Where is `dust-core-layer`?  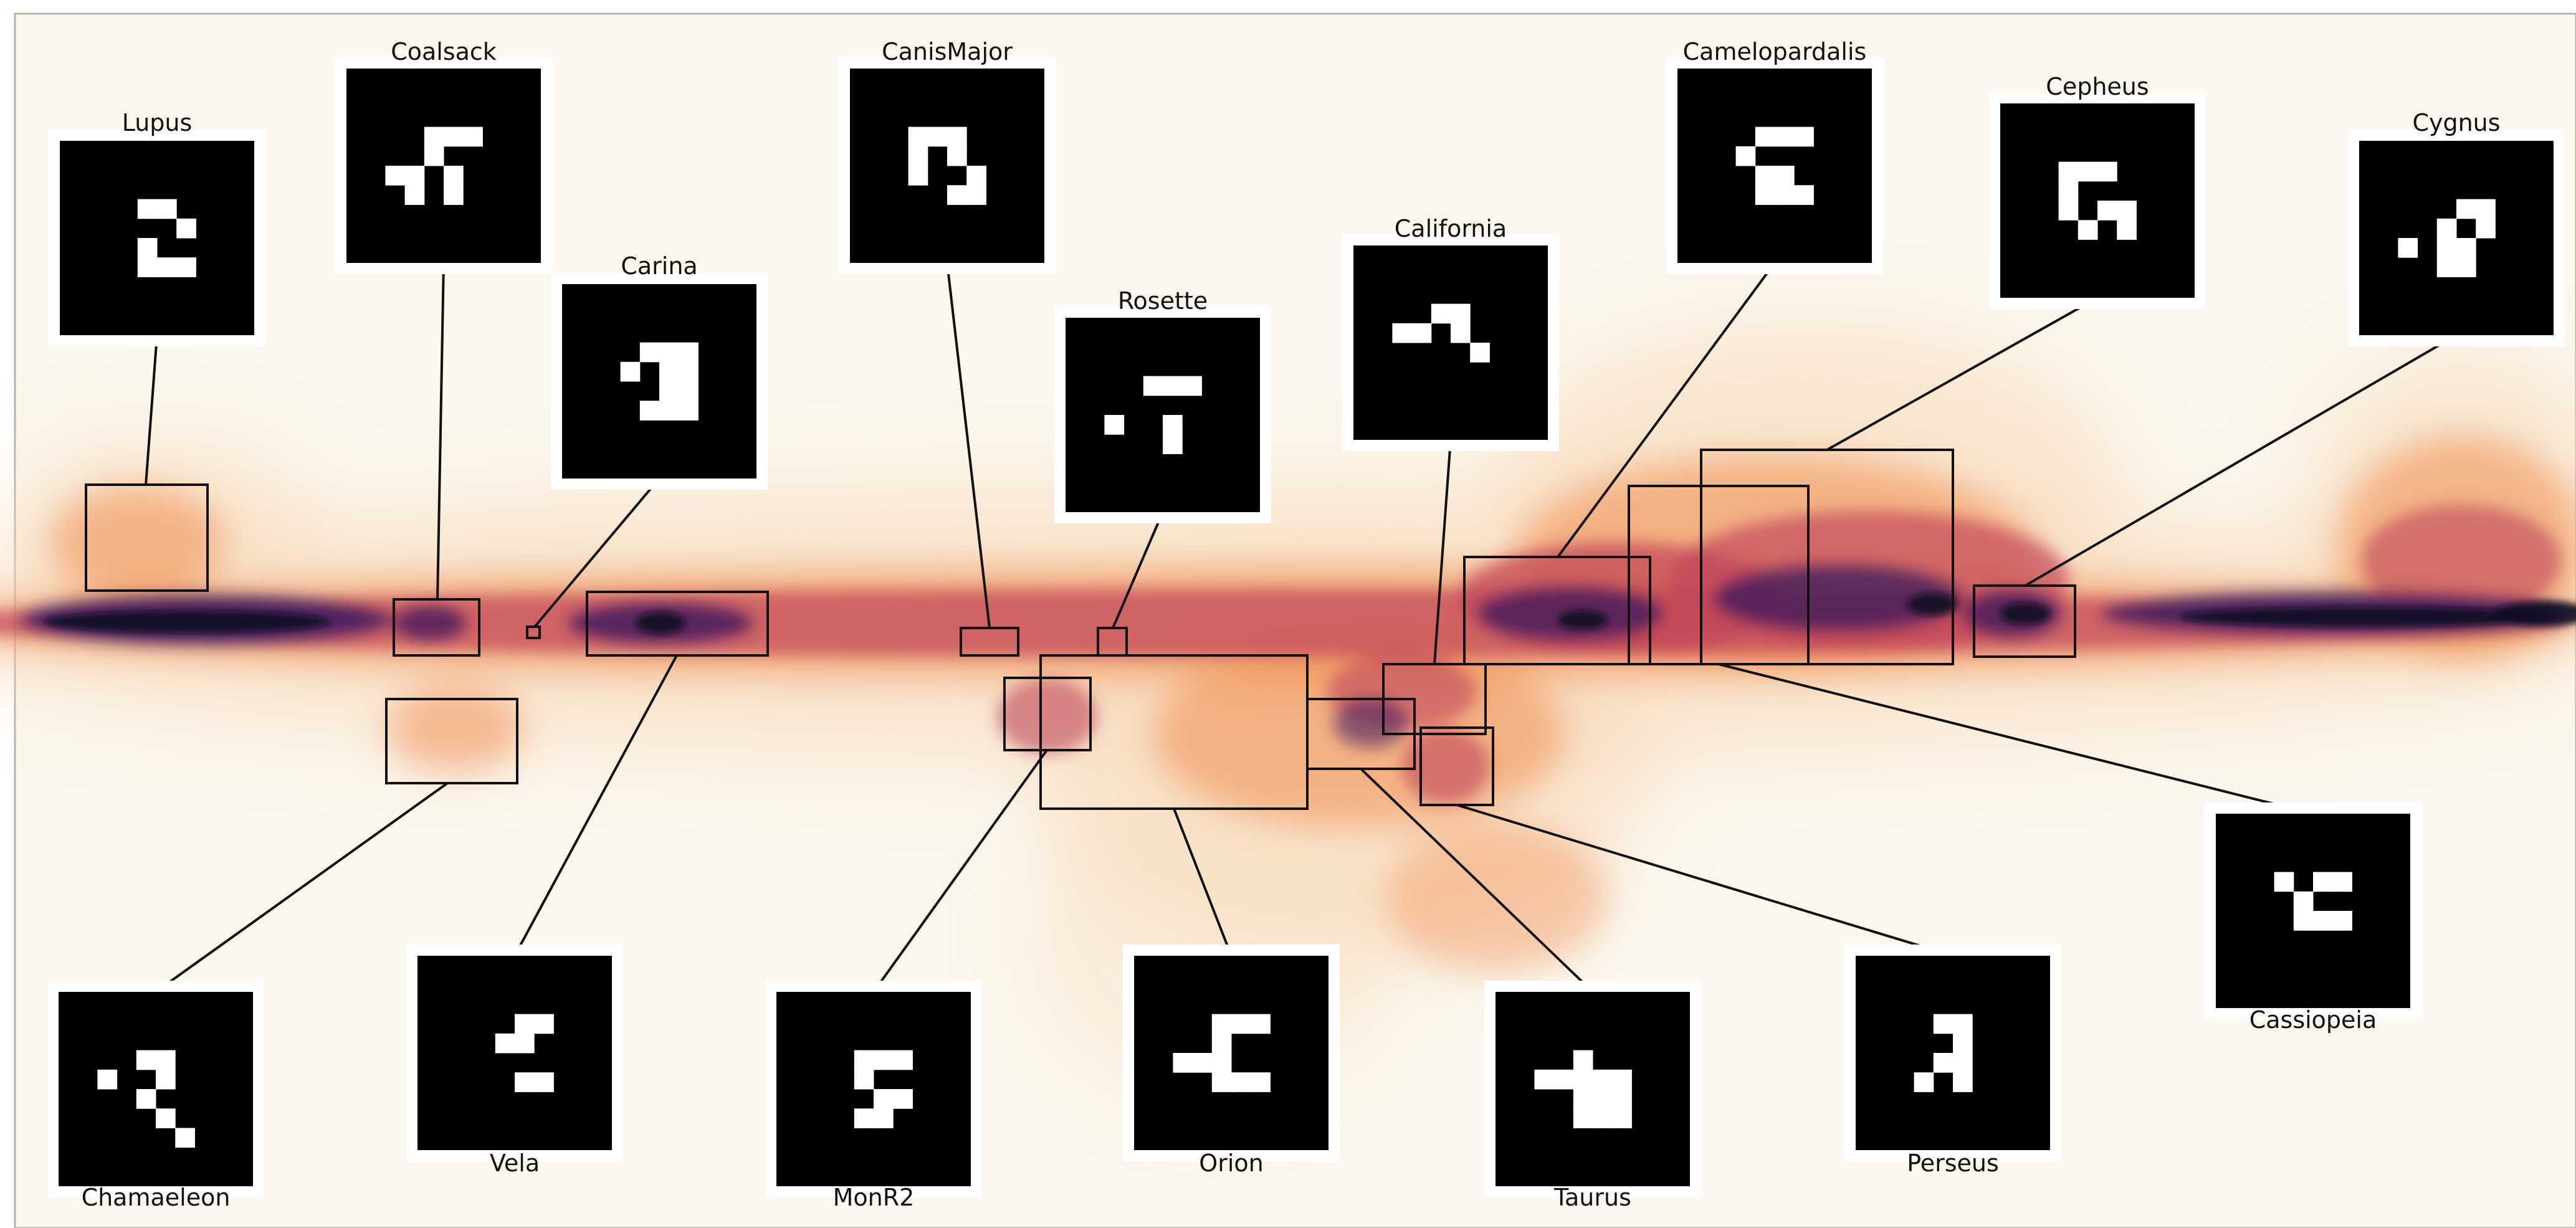 dust-core-layer is located at coordinates (1310, 613).